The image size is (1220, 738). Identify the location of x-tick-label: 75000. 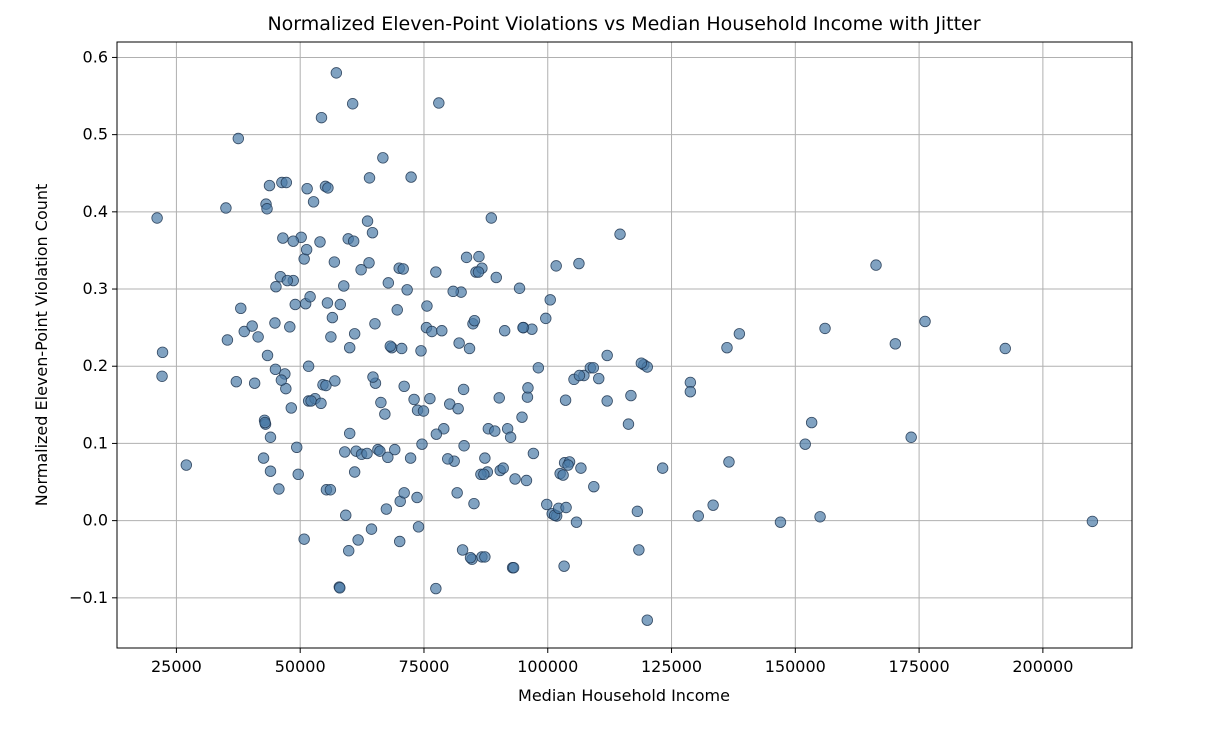
(424, 666).